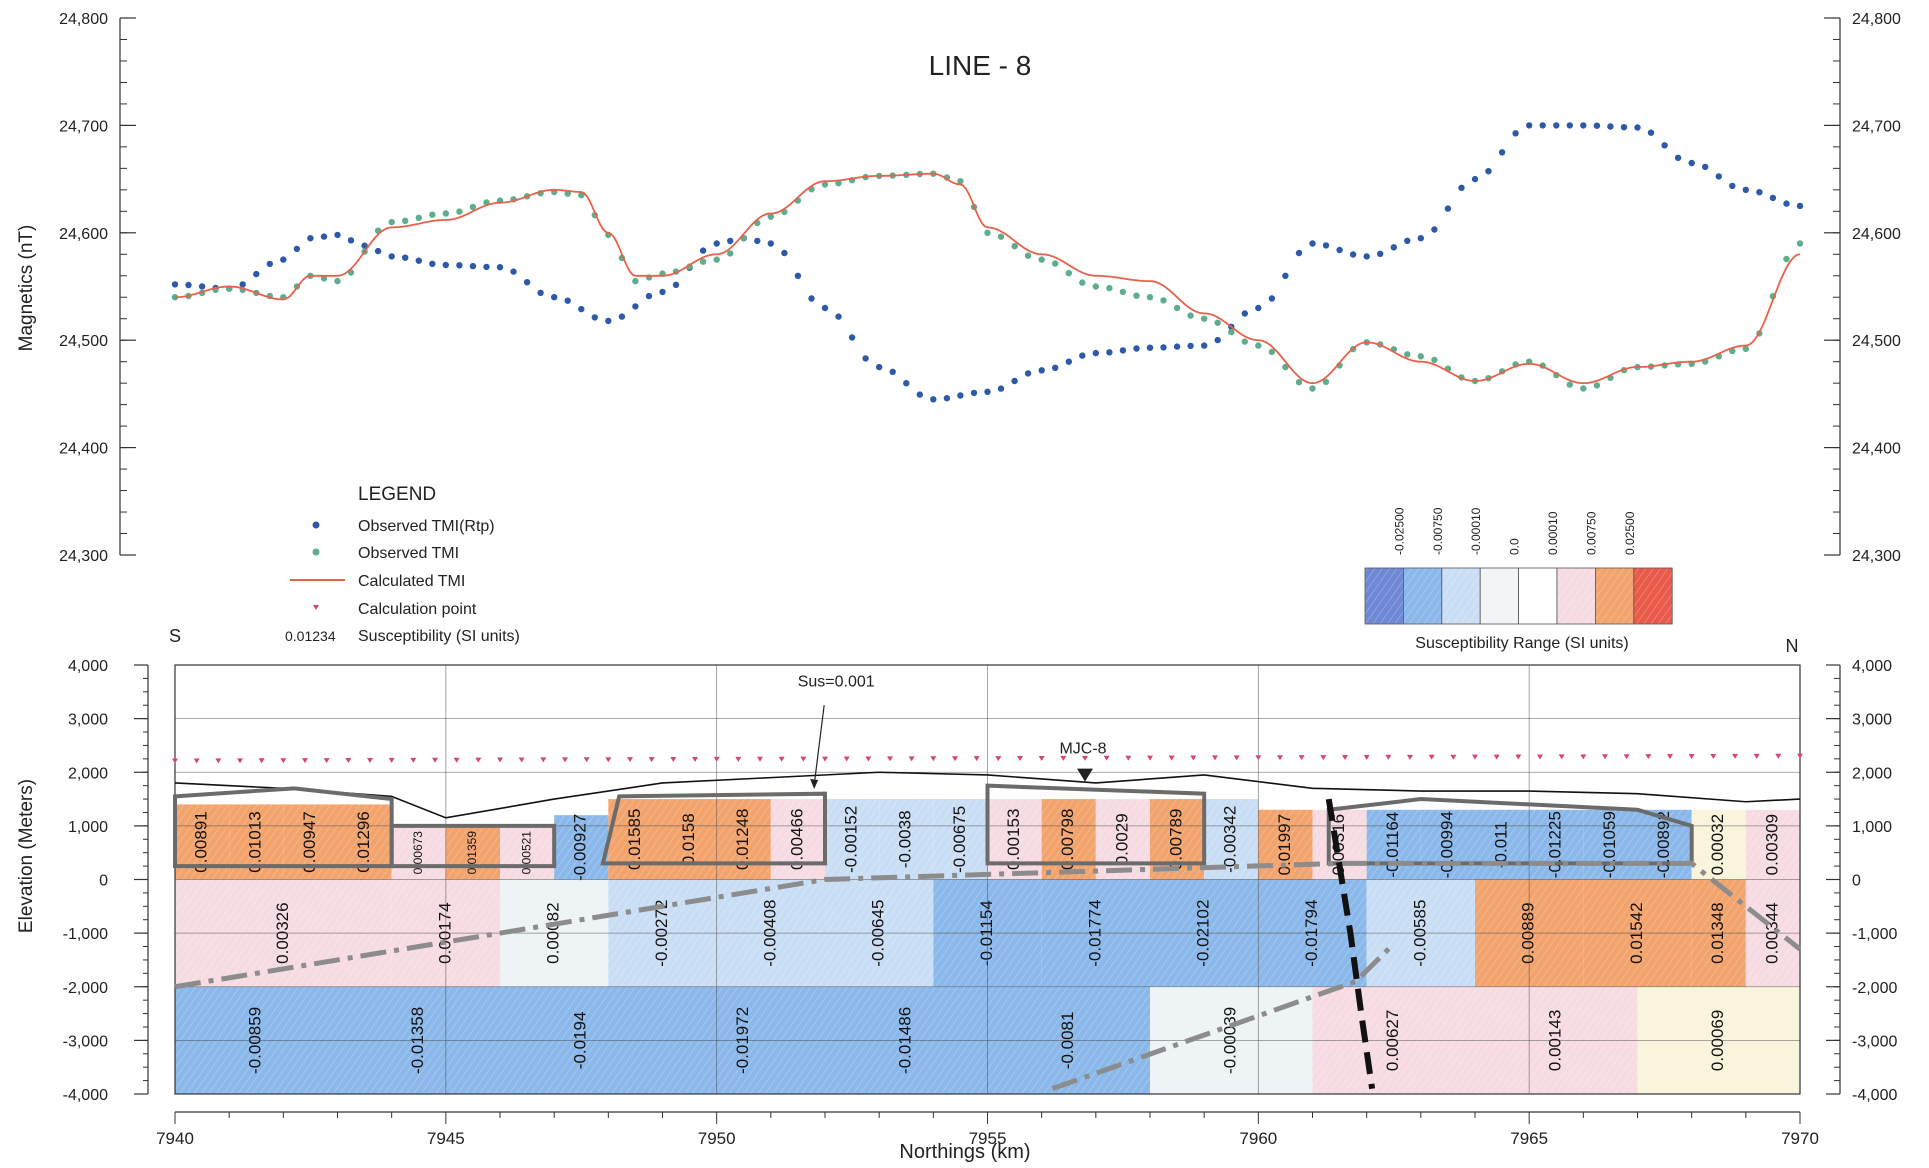  I want to click on y-tick-label-left: -3,000, so click(85, 1041).